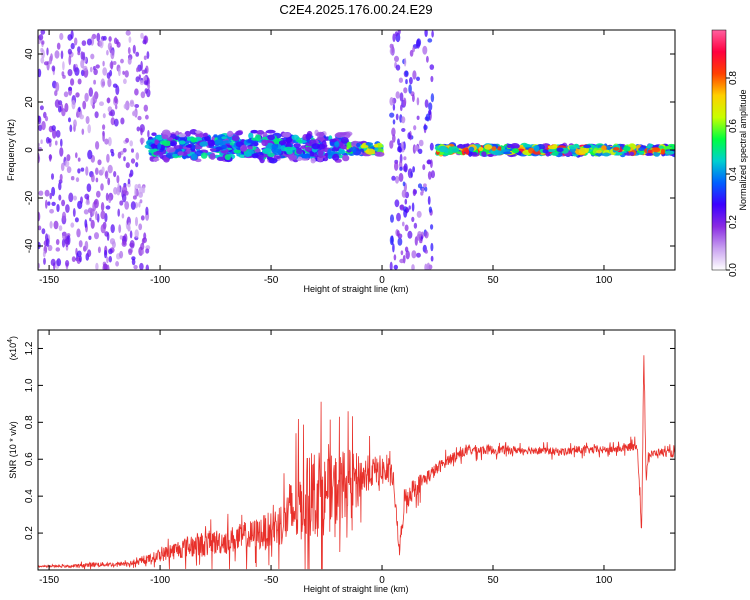  I want to click on snr-x-axis-label: Height of straight line (km), so click(355, 589).